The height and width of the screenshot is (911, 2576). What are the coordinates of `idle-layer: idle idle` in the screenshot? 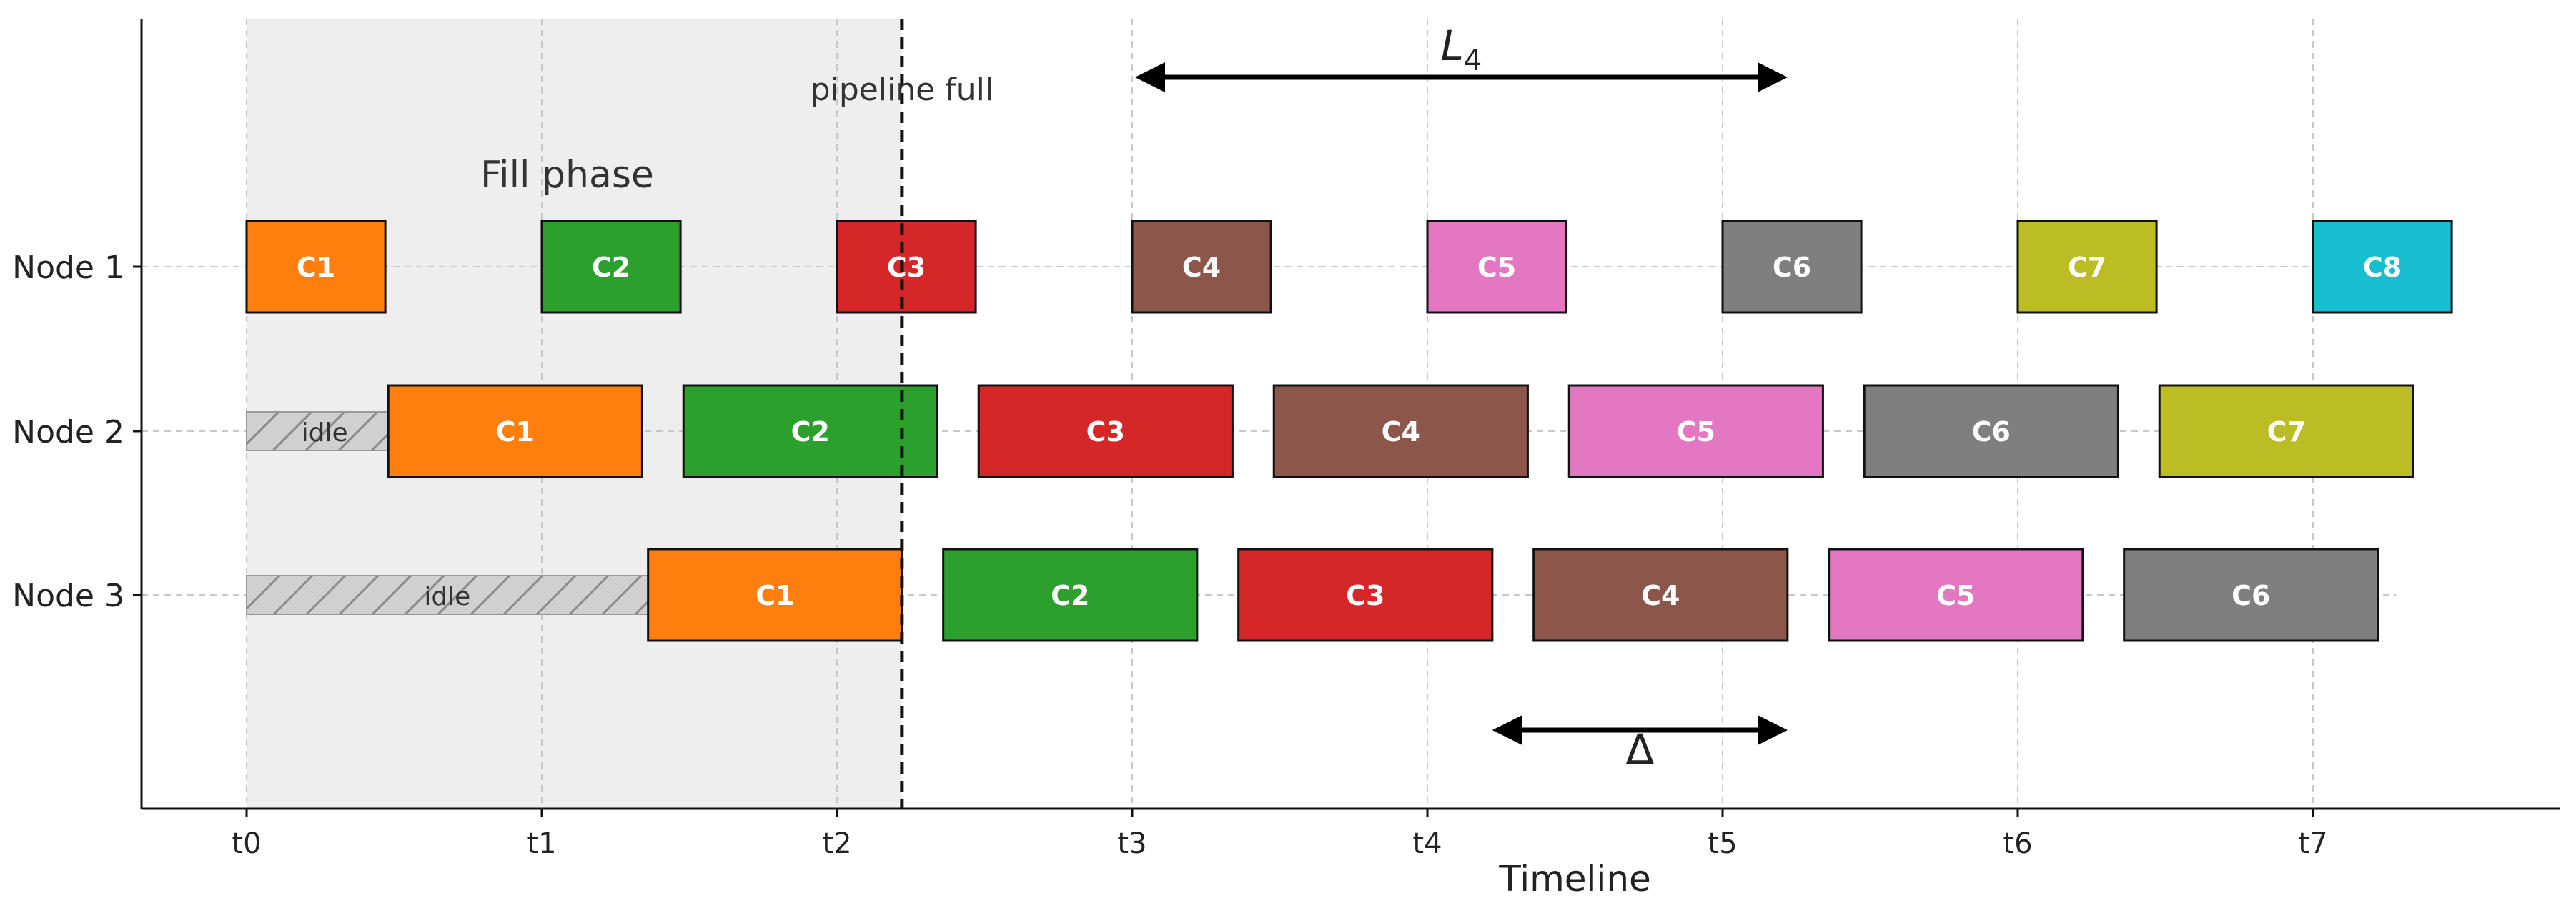 It's located at (447, 513).